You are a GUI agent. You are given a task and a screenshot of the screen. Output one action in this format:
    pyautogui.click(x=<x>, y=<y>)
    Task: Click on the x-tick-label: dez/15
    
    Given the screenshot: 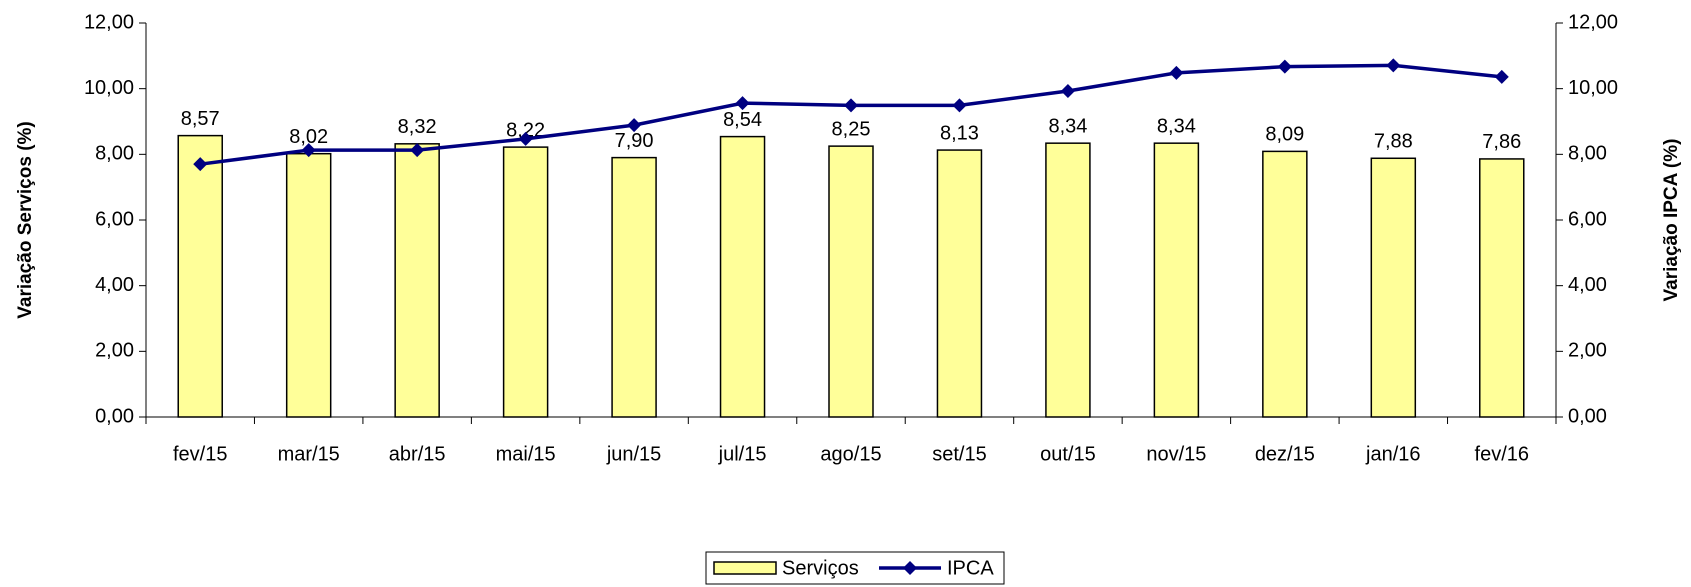 What is the action you would take?
    pyautogui.click(x=1285, y=454)
    